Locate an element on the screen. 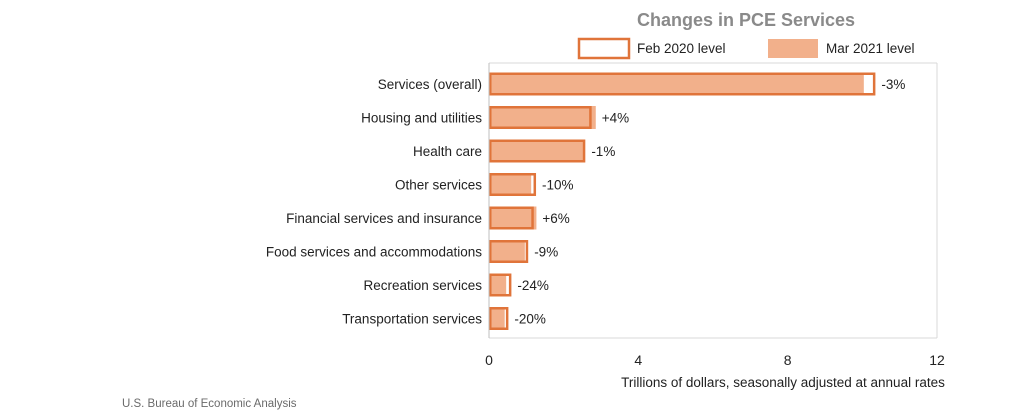  bar-feb-2020-food-services-and-accommodations is located at coordinates (509, 251).